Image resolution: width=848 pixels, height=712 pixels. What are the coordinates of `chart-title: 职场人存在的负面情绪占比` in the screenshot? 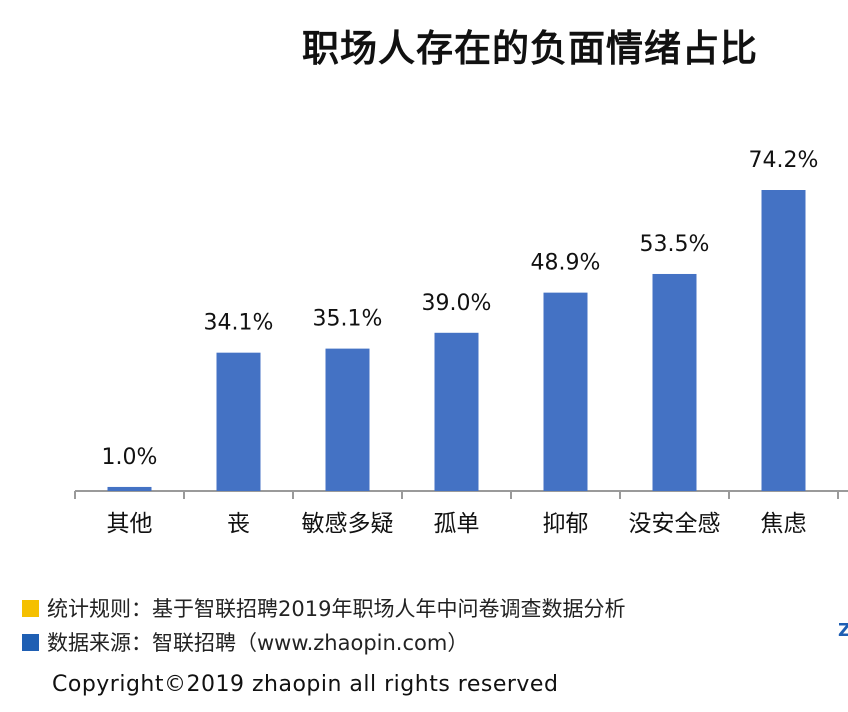 It's located at (530, 48).